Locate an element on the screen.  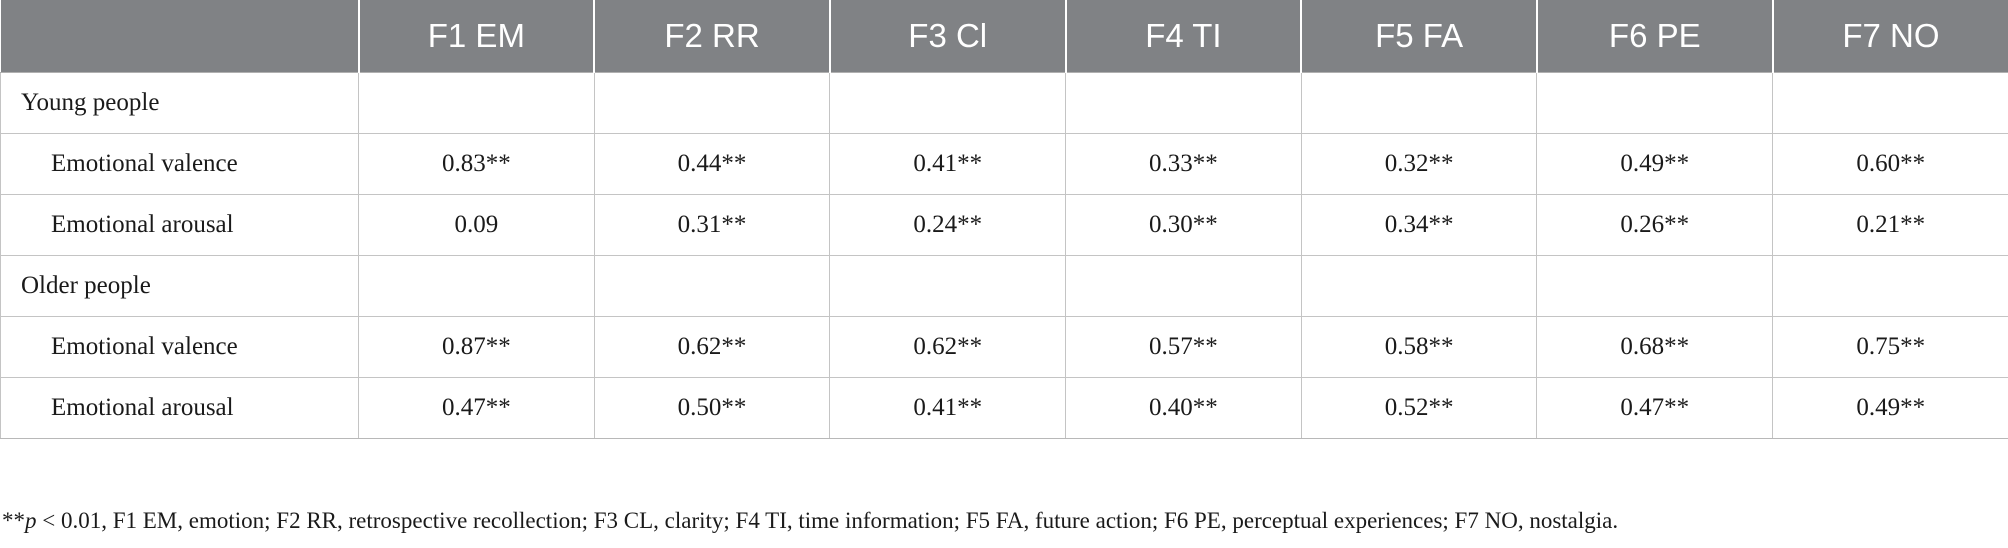
table-cell: 0.32** is located at coordinates (1419, 164).